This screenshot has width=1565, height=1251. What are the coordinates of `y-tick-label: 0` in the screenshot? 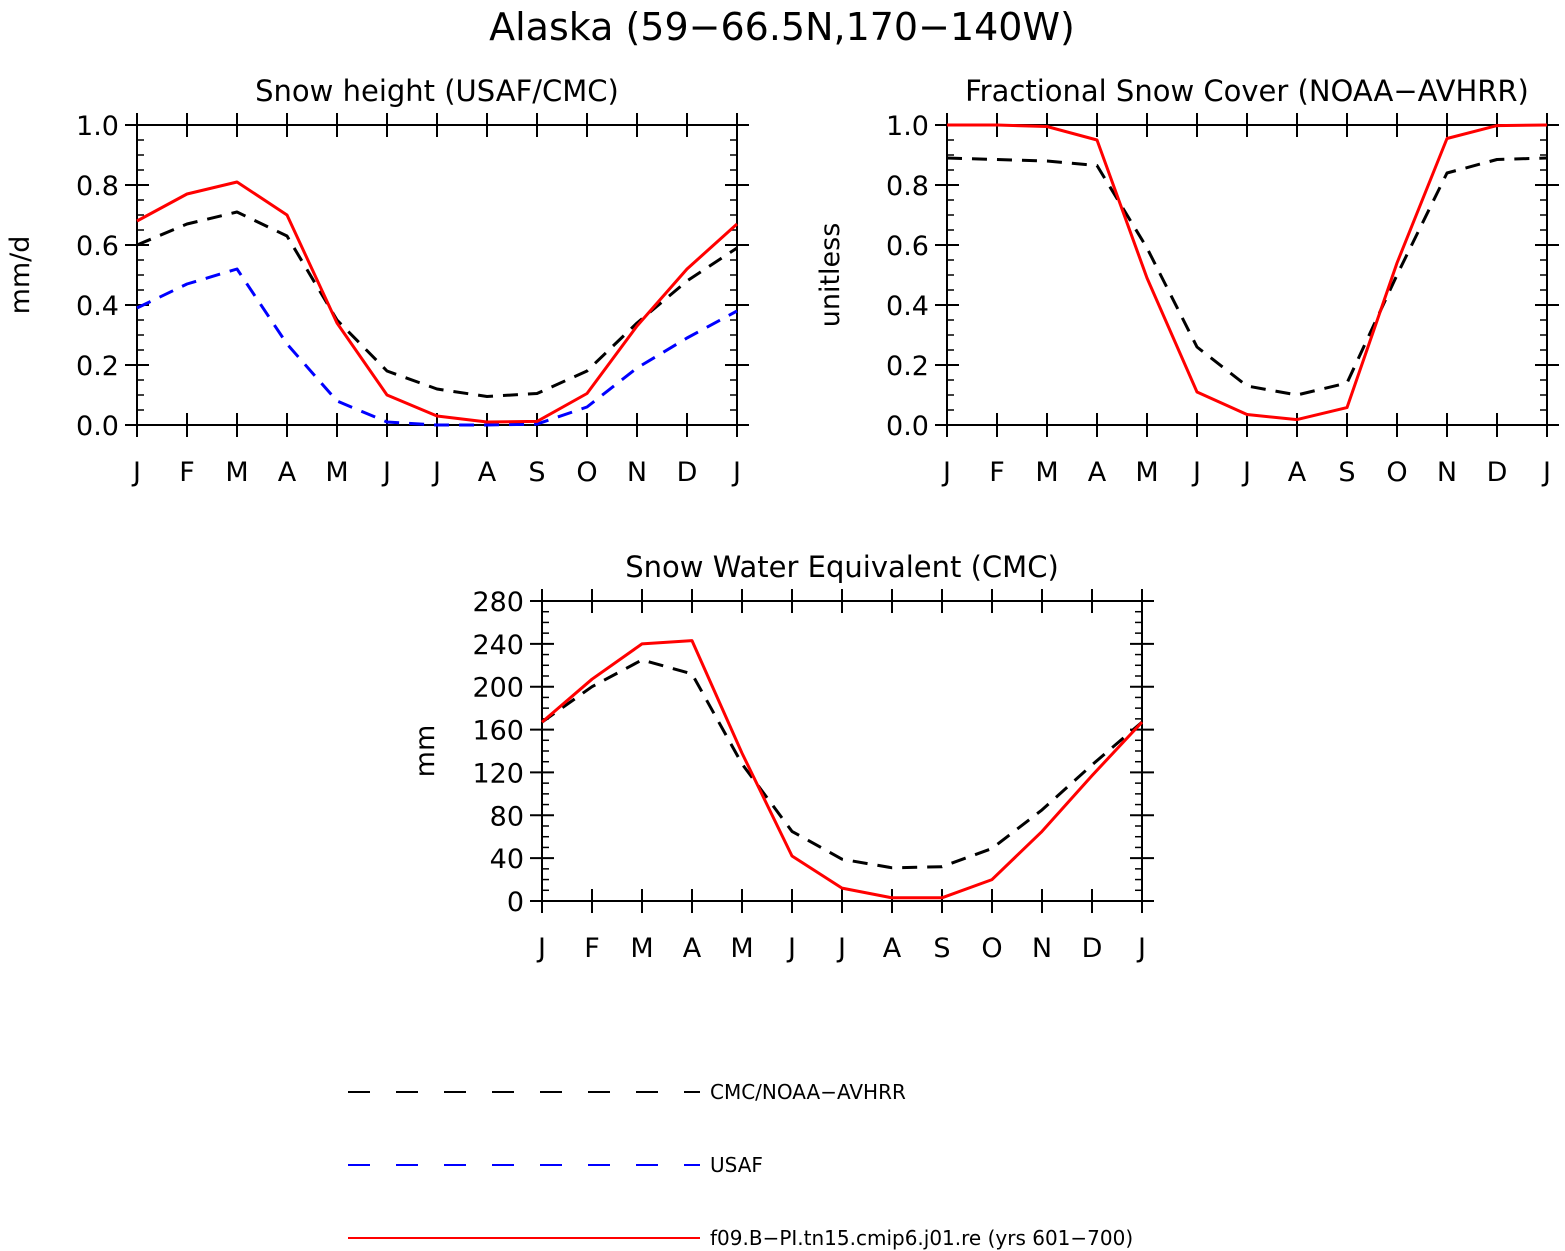 It's located at (515, 902).